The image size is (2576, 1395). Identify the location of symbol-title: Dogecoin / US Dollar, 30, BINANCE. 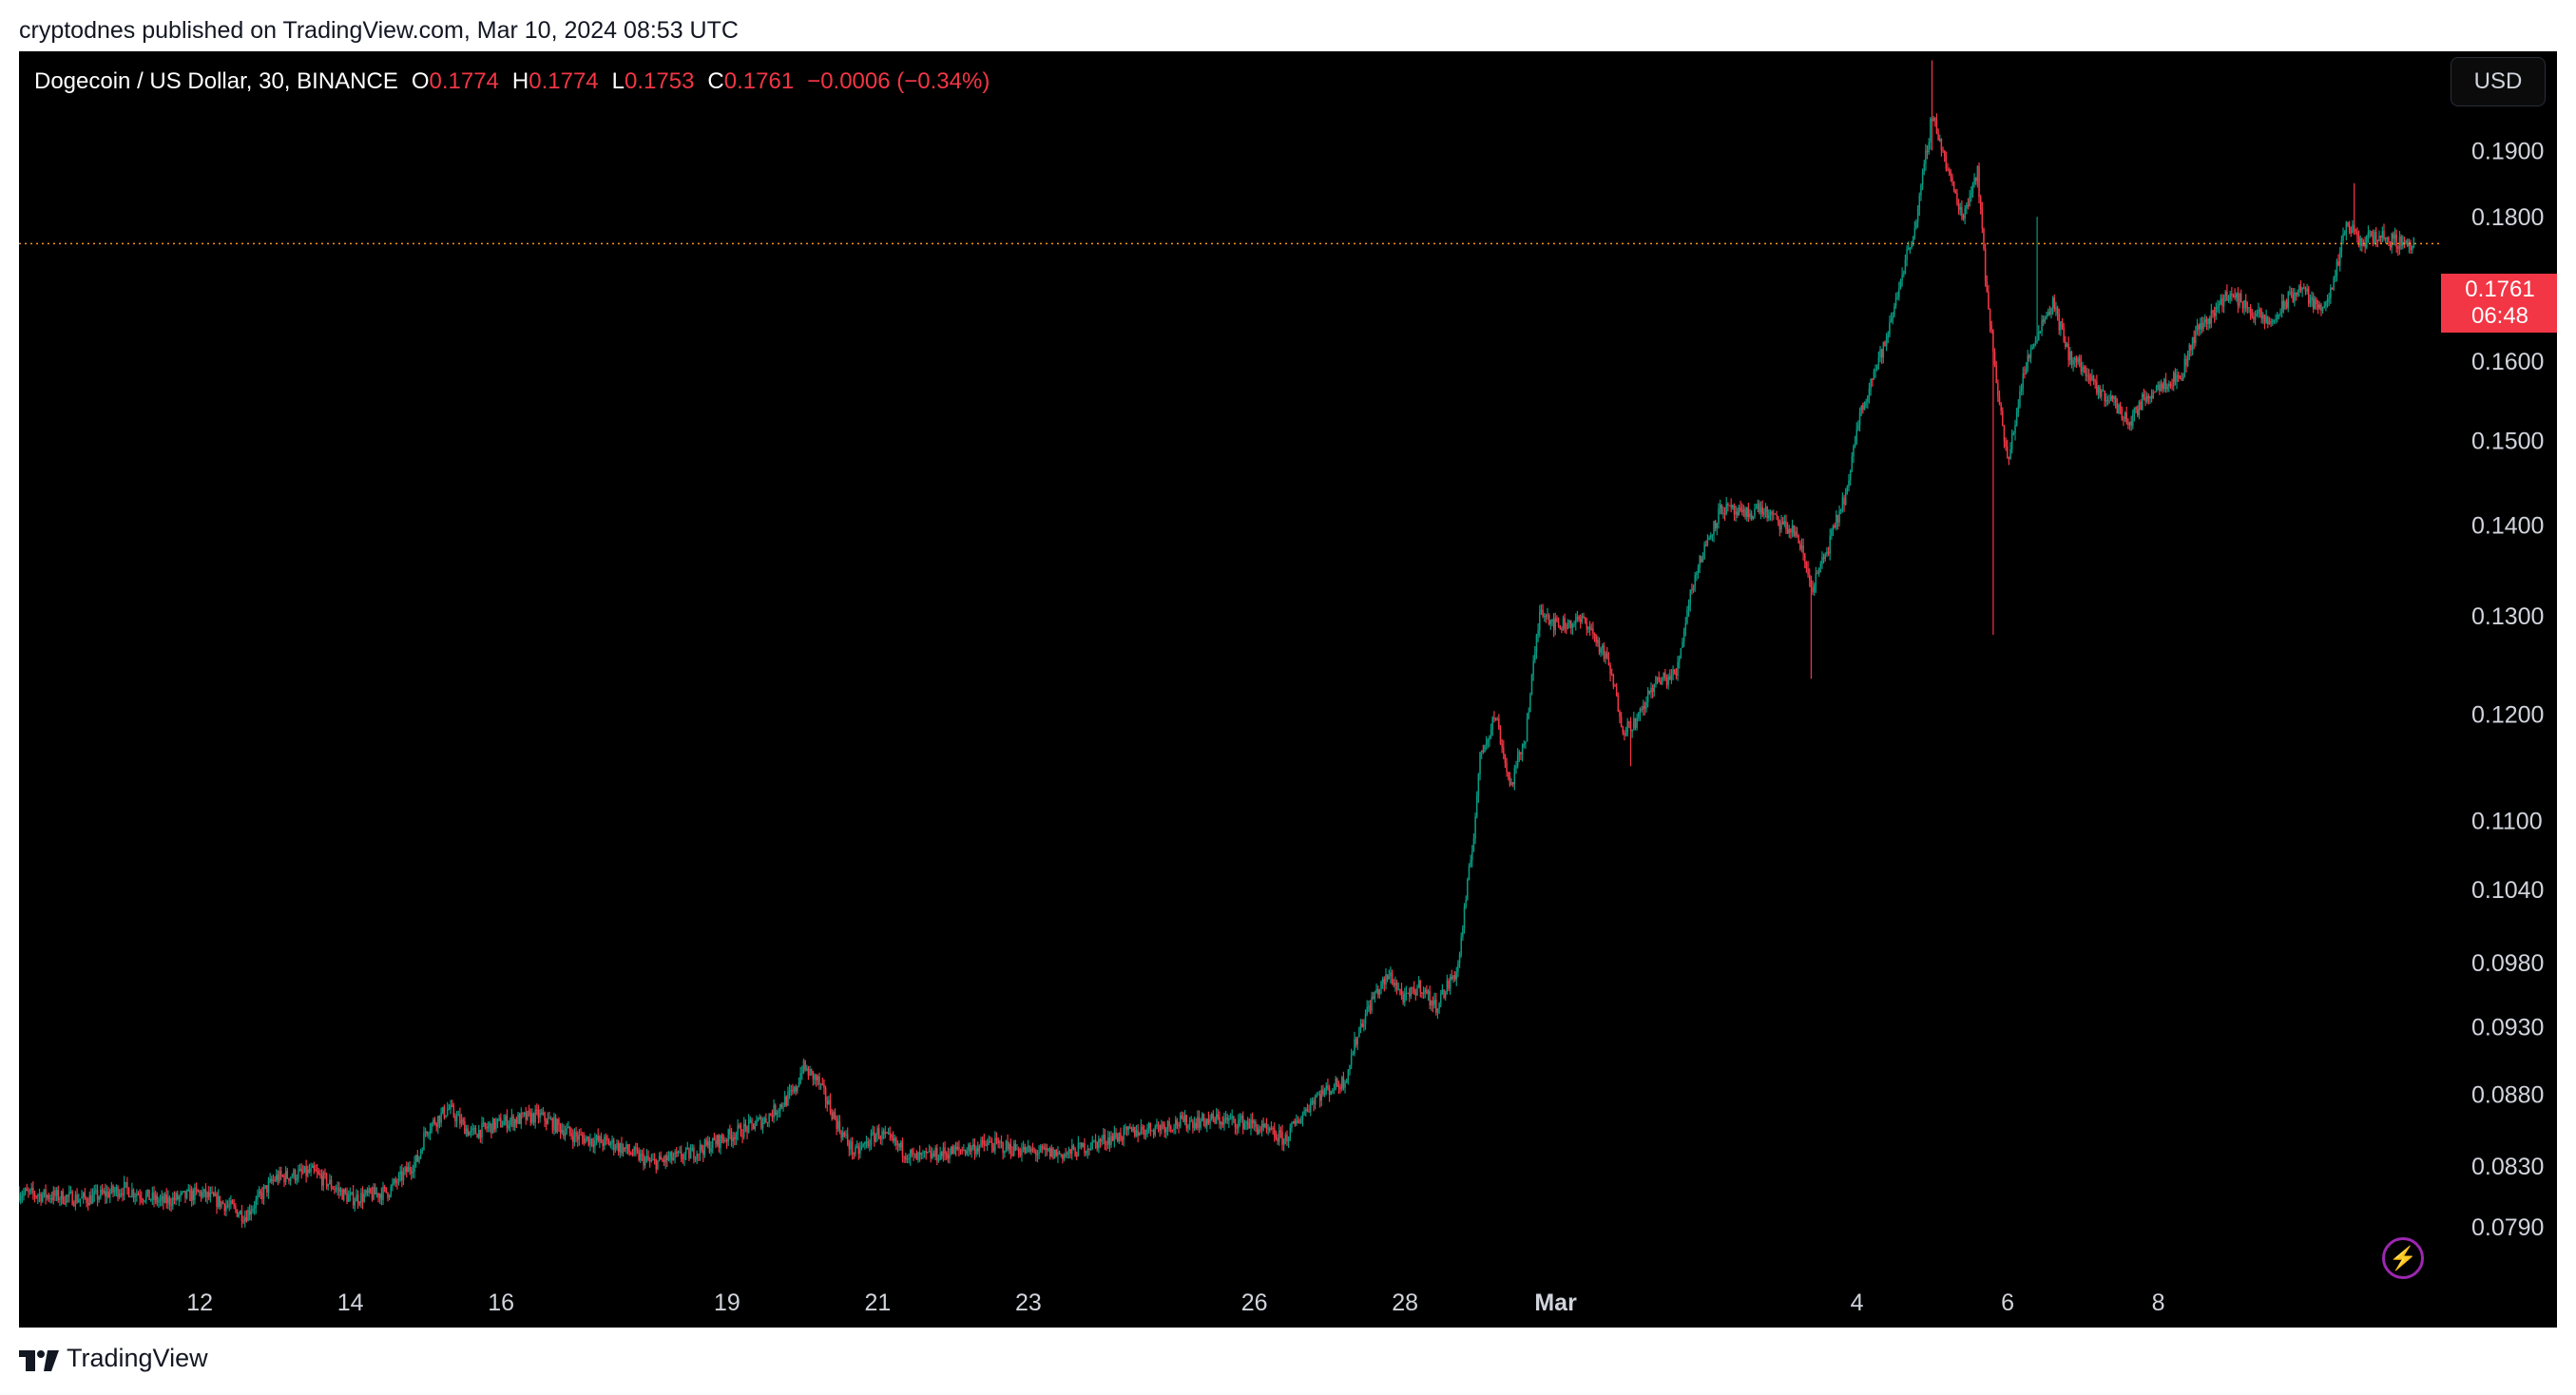
(216, 81).